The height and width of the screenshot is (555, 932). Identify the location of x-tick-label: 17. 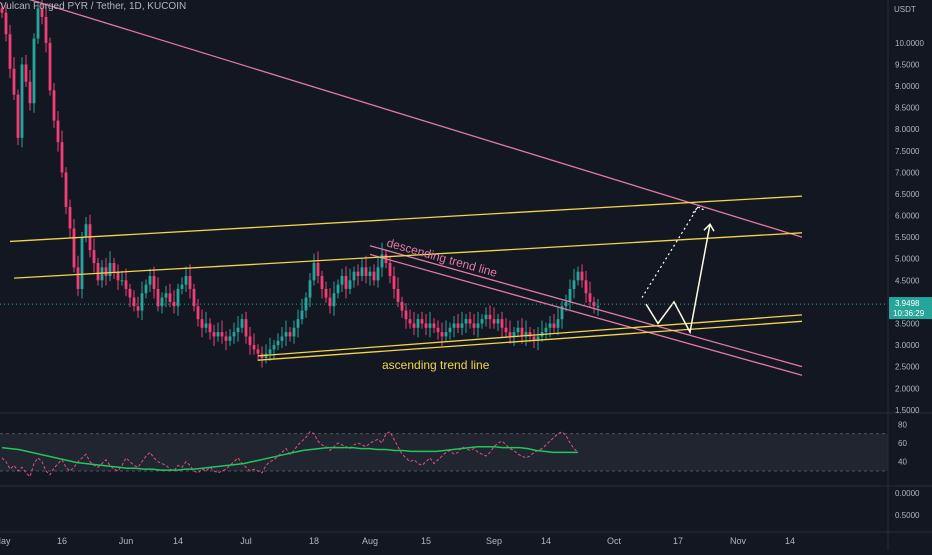
(678, 541).